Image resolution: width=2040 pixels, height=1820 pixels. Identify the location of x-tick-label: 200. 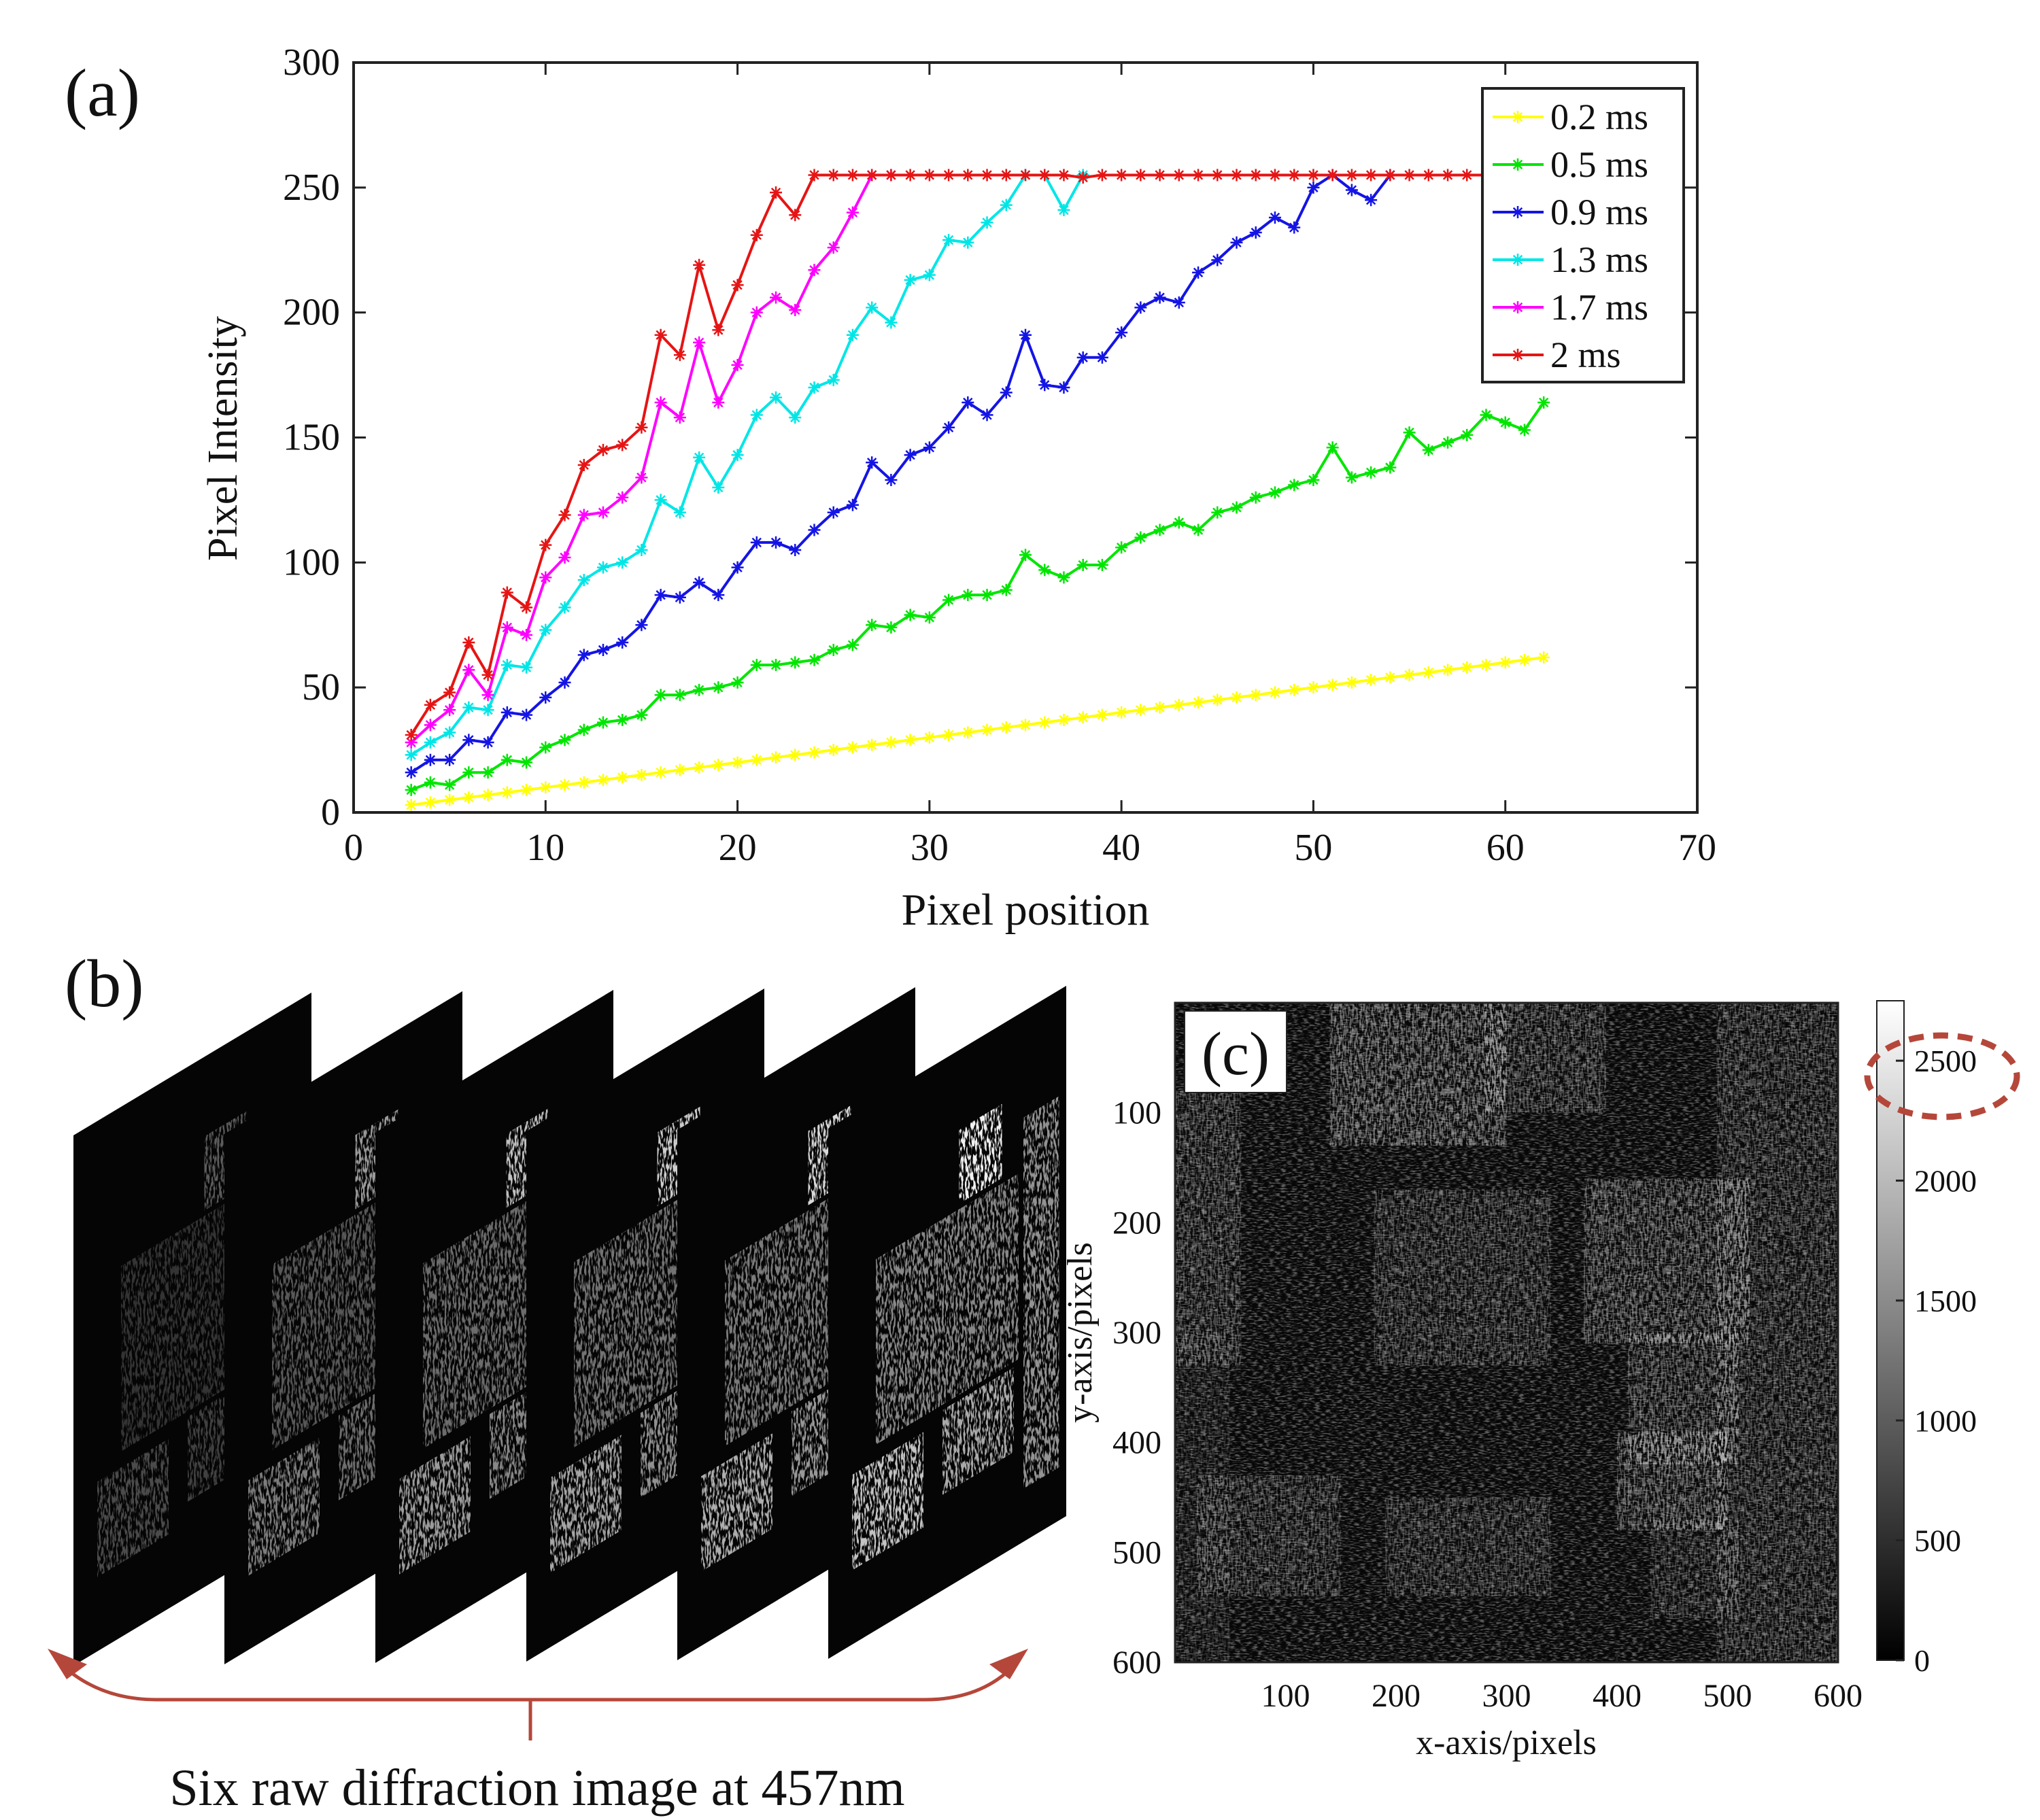
(1397, 1696).